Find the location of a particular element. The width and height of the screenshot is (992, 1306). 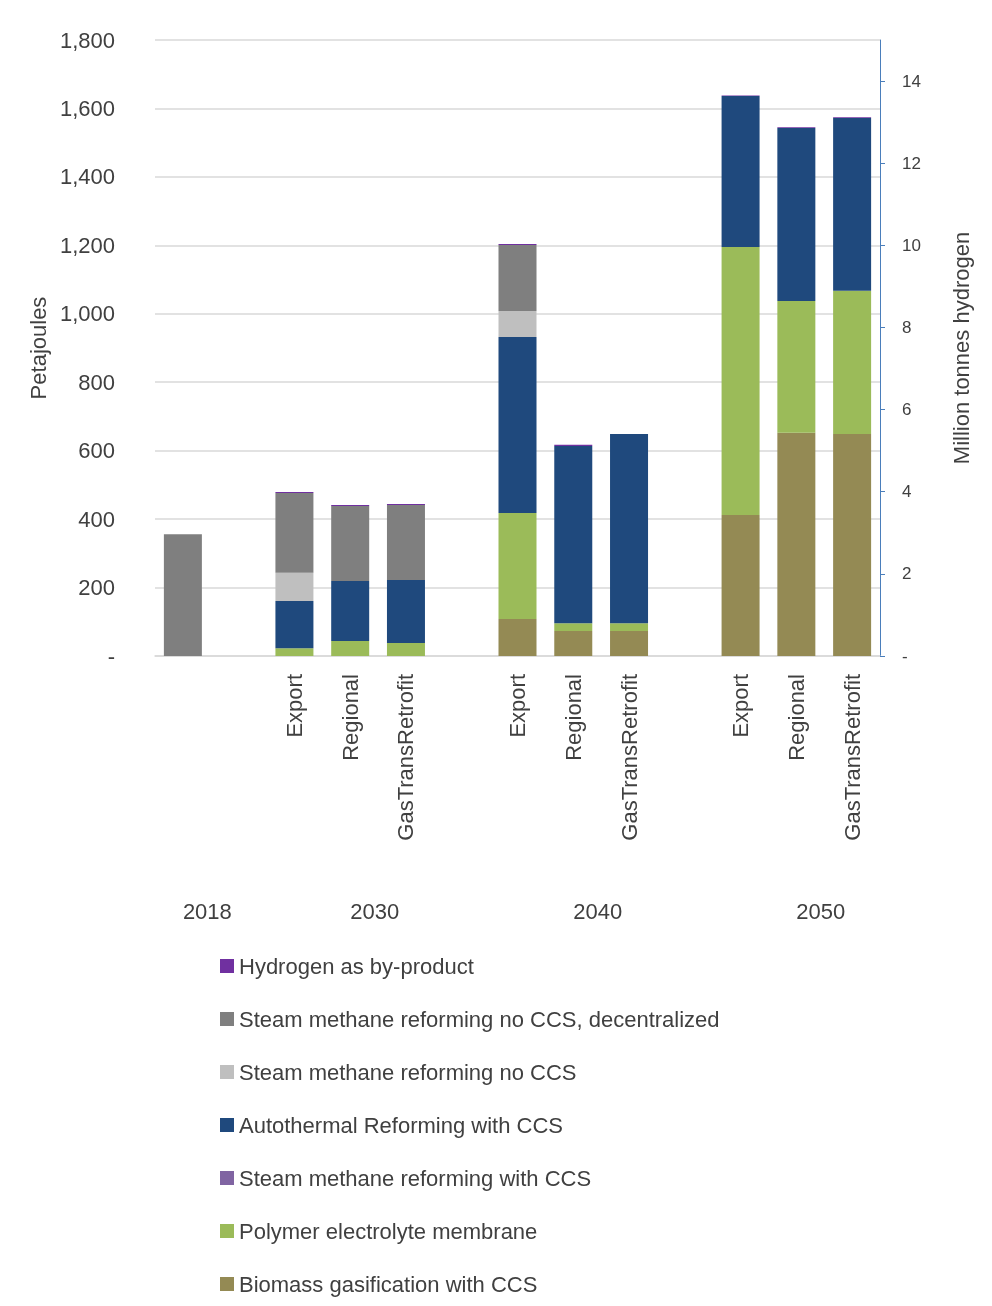

y2-tick-label: 6 is located at coordinates (907, 410).